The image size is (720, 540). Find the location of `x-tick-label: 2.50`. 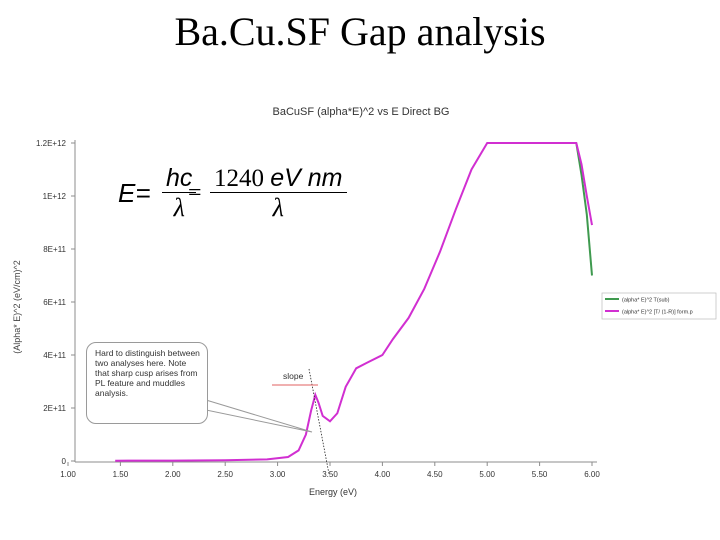

x-tick-label: 2.50 is located at coordinates (225, 474).